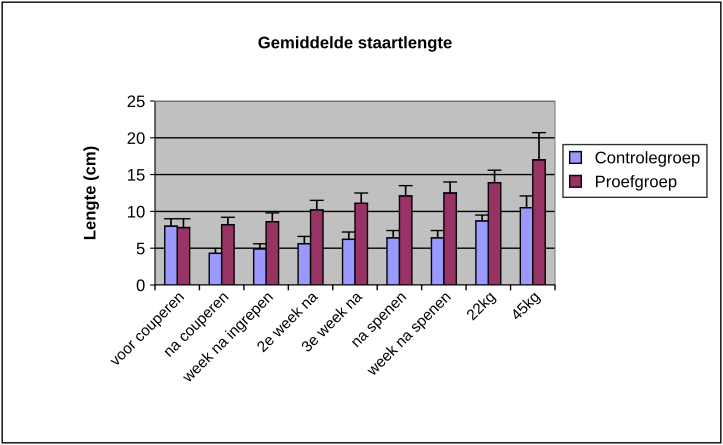 The height and width of the screenshot is (445, 723). I want to click on y-tick-label: 10, so click(136, 212).